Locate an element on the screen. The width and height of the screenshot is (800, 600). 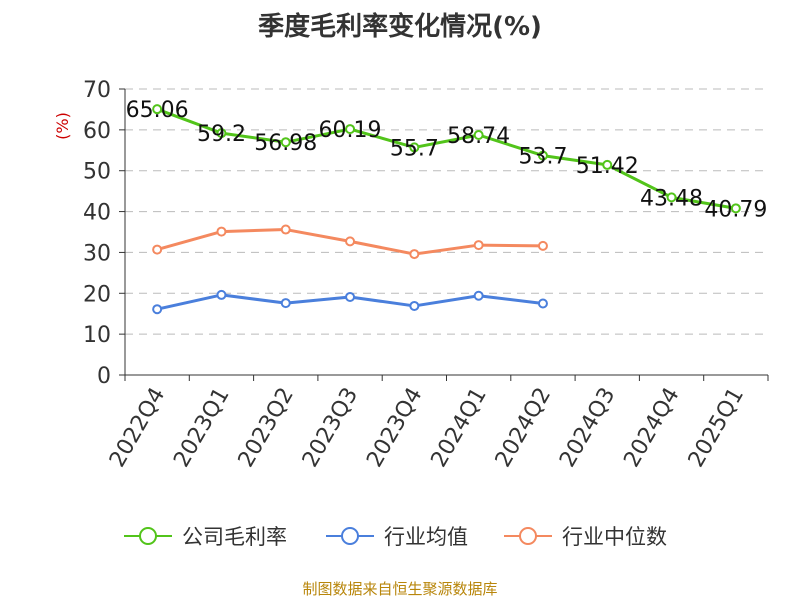
data-label: 53.7 is located at coordinates (542, 157).